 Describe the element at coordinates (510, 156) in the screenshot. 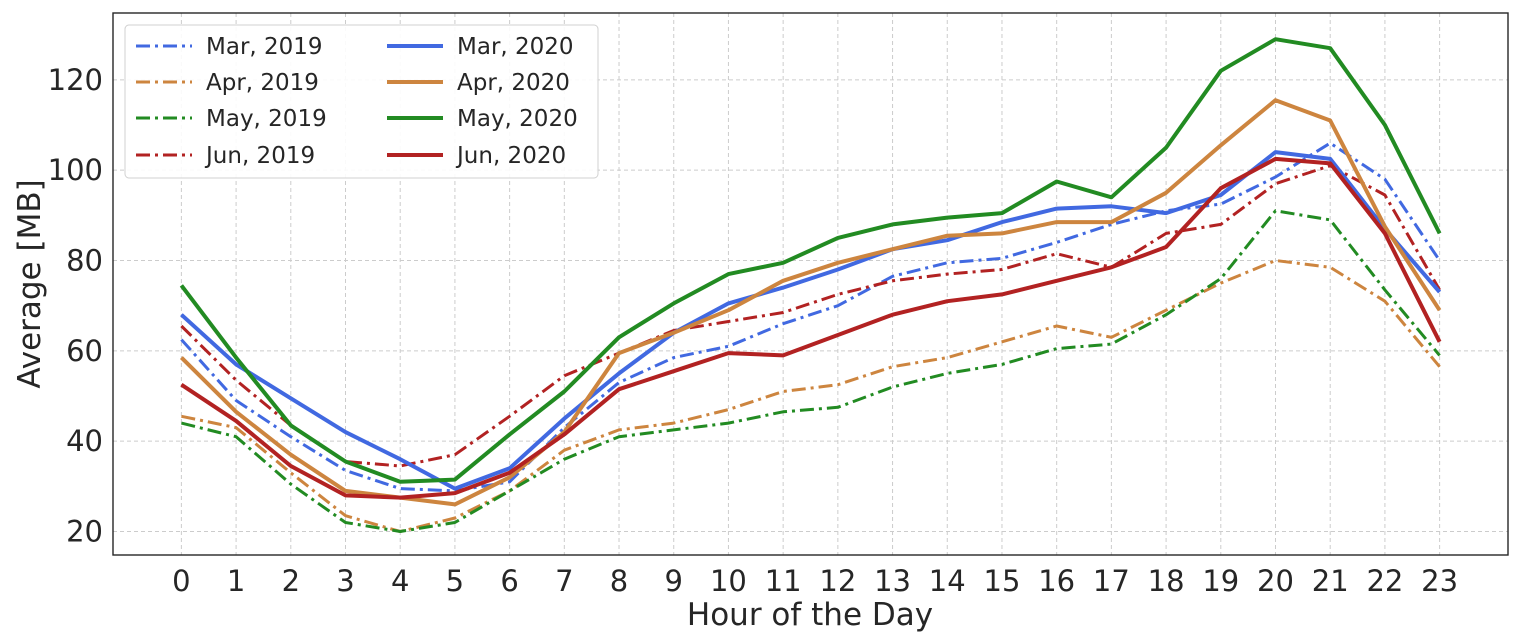

I see `legend-label: Jun, 2020` at that location.